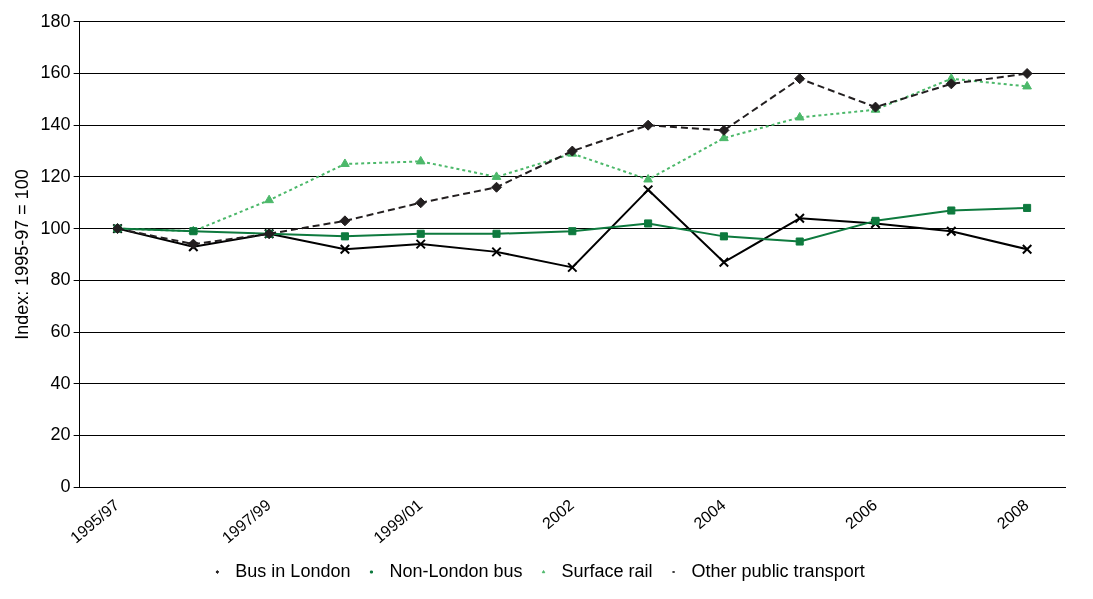 Image resolution: width=1093 pixels, height=599 pixels. Describe the element at coordinates (60, 382) in the screenshot. I see `y-tick-label: 40` at that location.